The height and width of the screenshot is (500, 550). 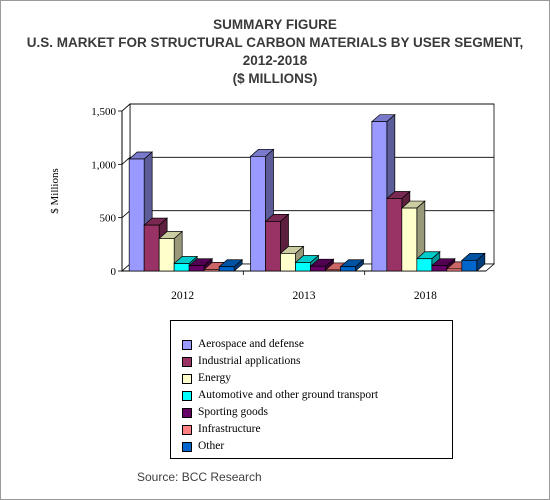 What do you see at coordinates (275, 24) in the screenshot?
I see `title-line-1: SUMMARY FIGURE` at bounding box center [275, 24].